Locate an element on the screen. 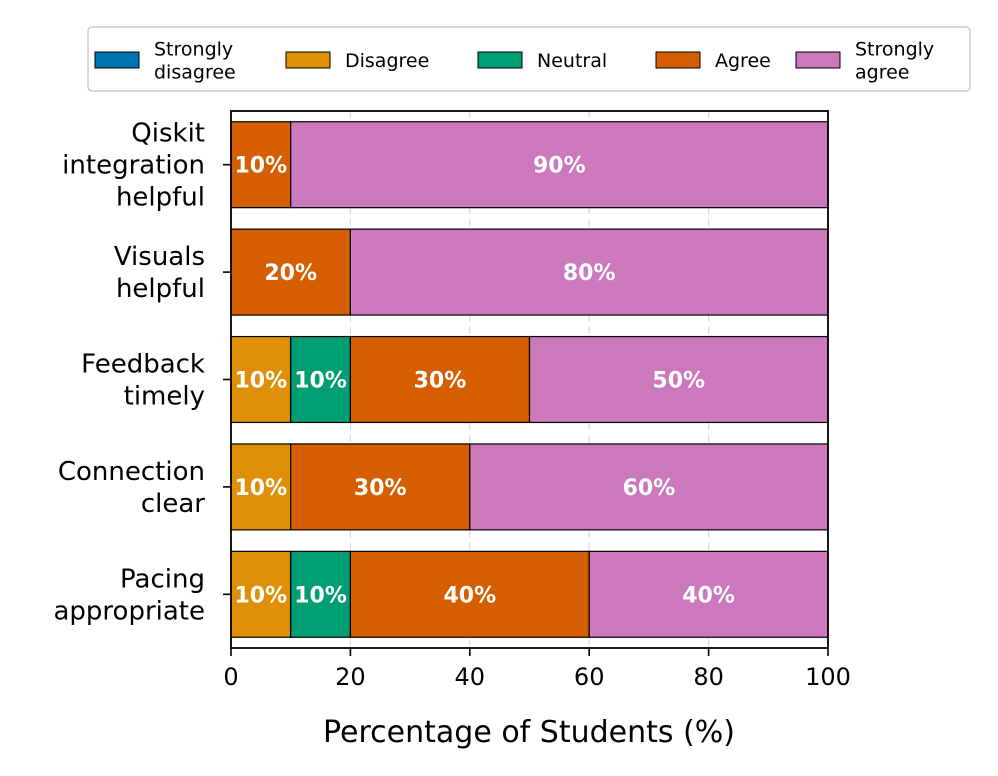  y-tick-label-qiskit-integration-helpful: Qiskit integration helpful is located at coordinates (133, 166).